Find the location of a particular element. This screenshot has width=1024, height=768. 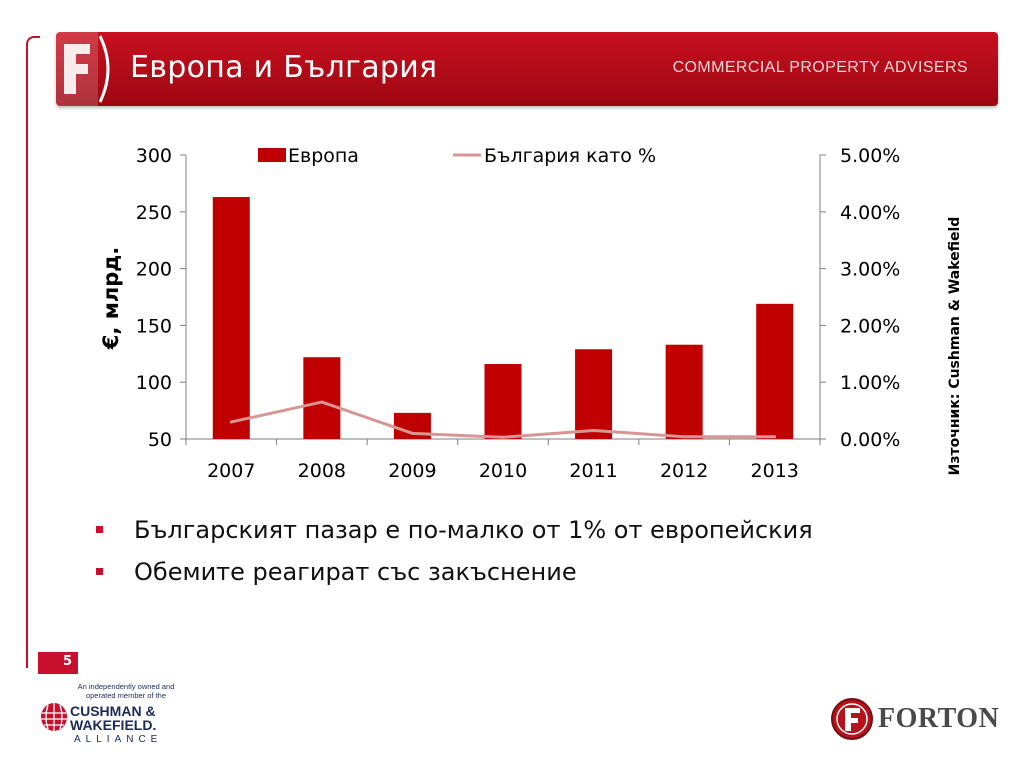

forton-f-logo-icon is located at coordinates (83, 69).